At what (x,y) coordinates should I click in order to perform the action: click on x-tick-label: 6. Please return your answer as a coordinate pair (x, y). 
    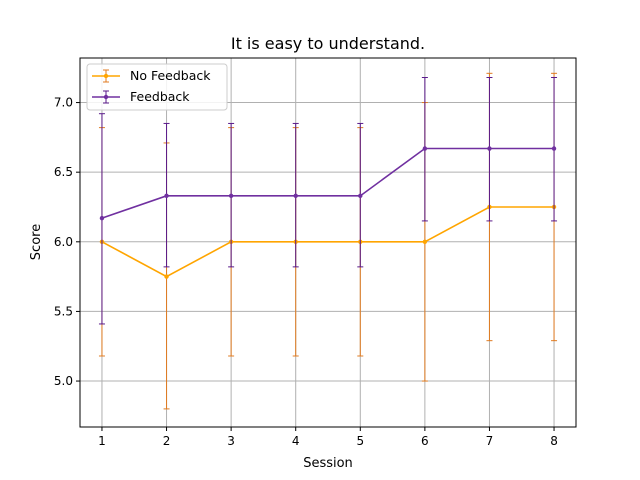
    Looking at the image, I should click on (425, 441).